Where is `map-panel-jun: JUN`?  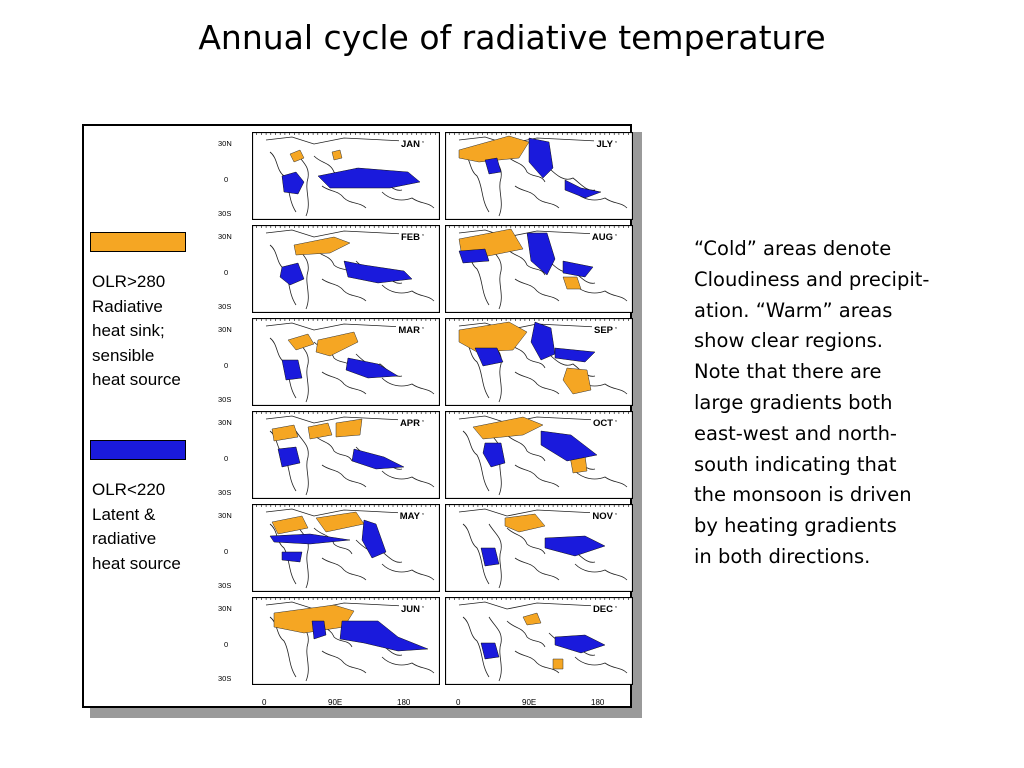 map-panel-jun: JUN is located at coordinates (346, 641).